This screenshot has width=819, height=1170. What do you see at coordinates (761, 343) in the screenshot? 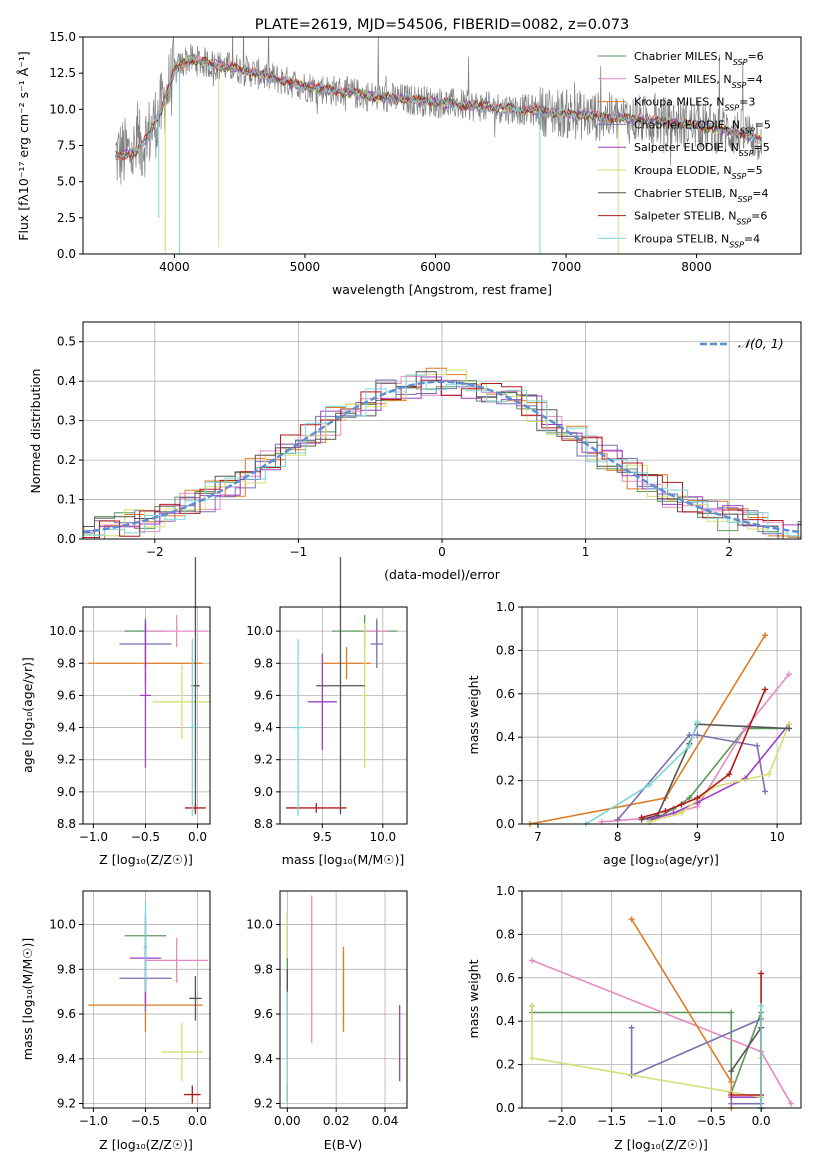
I see `normal-legend-label: 𝒩(0, 1)` at bounding box center [761, 343].